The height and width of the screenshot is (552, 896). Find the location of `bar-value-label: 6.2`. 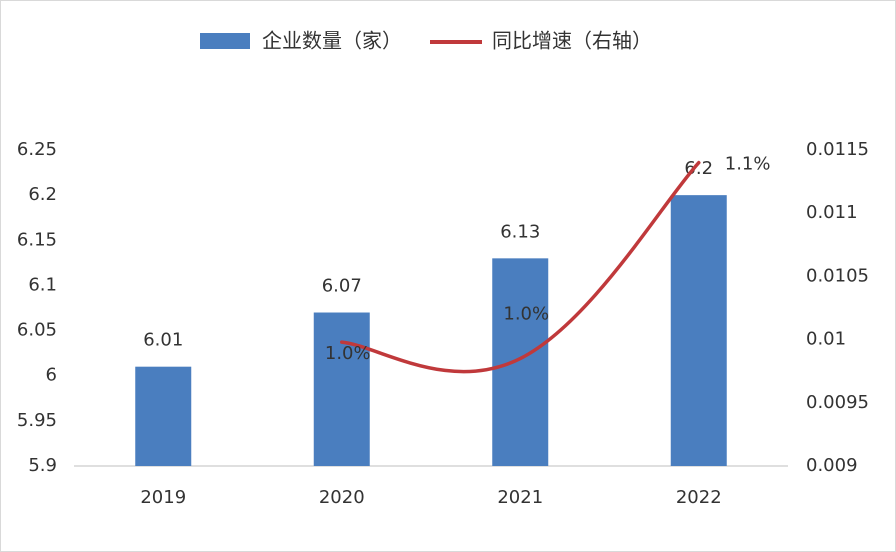

bar-value-label: 6.2 is located at coordinates (698, 168).